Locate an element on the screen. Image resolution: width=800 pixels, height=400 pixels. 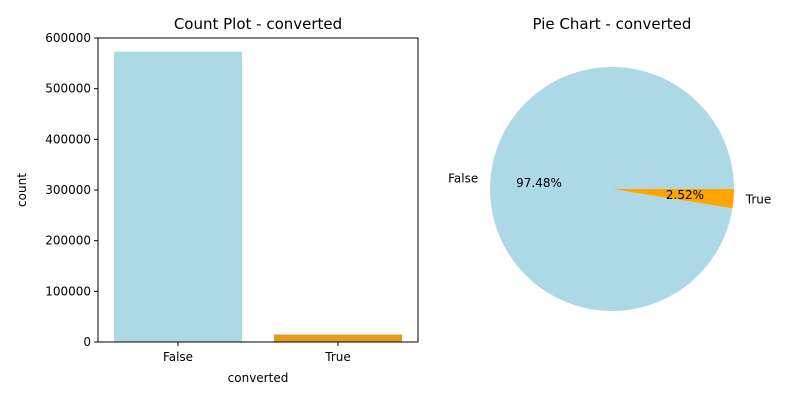
y-tick-label: 200000 is located at coordinates (68, 241).